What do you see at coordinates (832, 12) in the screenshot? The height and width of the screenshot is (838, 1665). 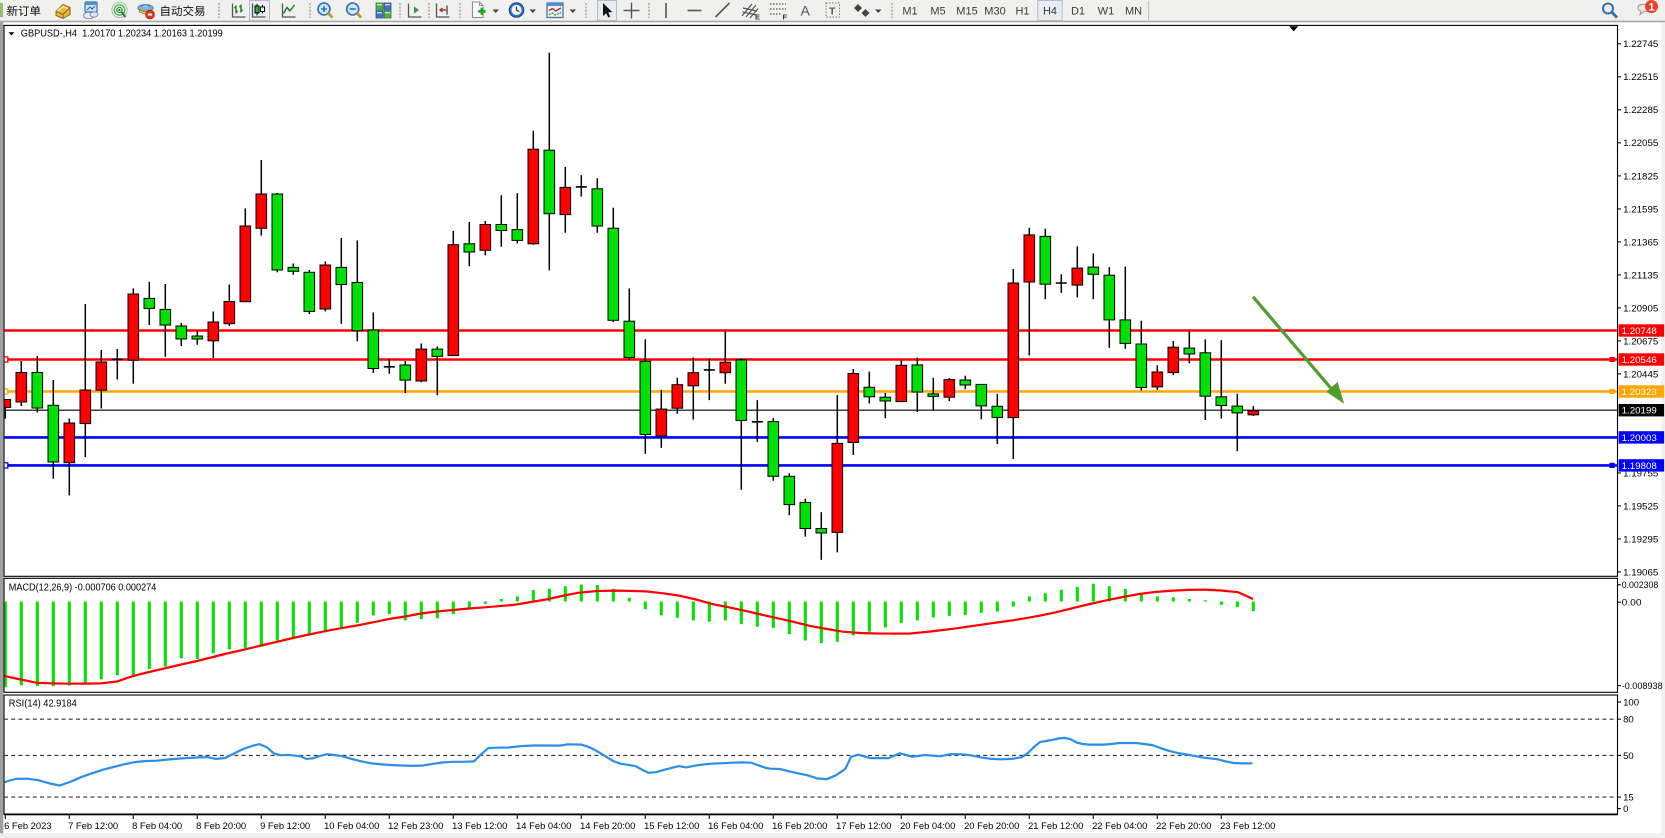 I see `svg-text: T` at bounding box center [832, 12].